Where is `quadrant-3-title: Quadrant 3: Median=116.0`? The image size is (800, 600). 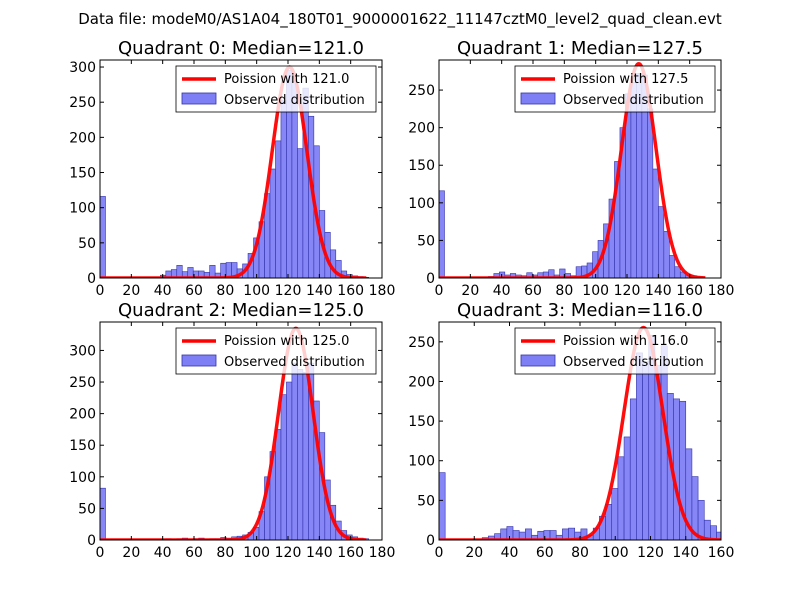
quadrant-3-title: Quadrant 3: Median=116.0 is located at coordinates (580, 310).